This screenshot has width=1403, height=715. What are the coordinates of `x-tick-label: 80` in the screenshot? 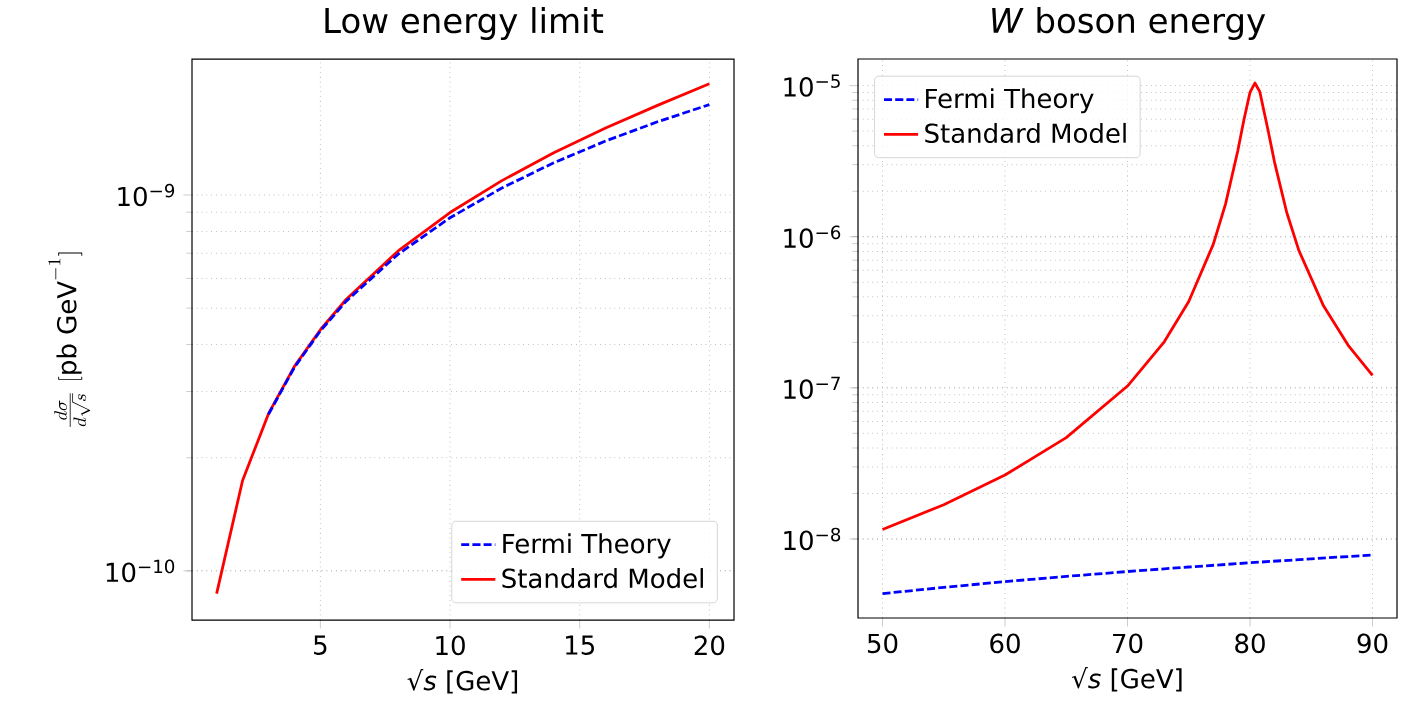 It's located at (1250, 643).